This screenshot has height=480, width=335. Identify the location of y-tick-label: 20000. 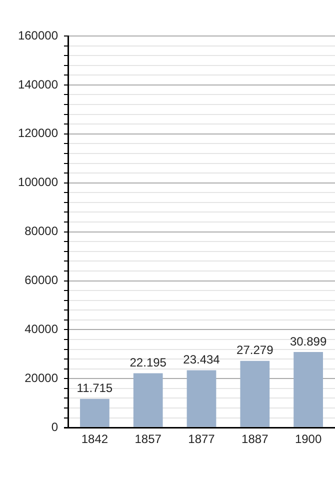
(41, 377).